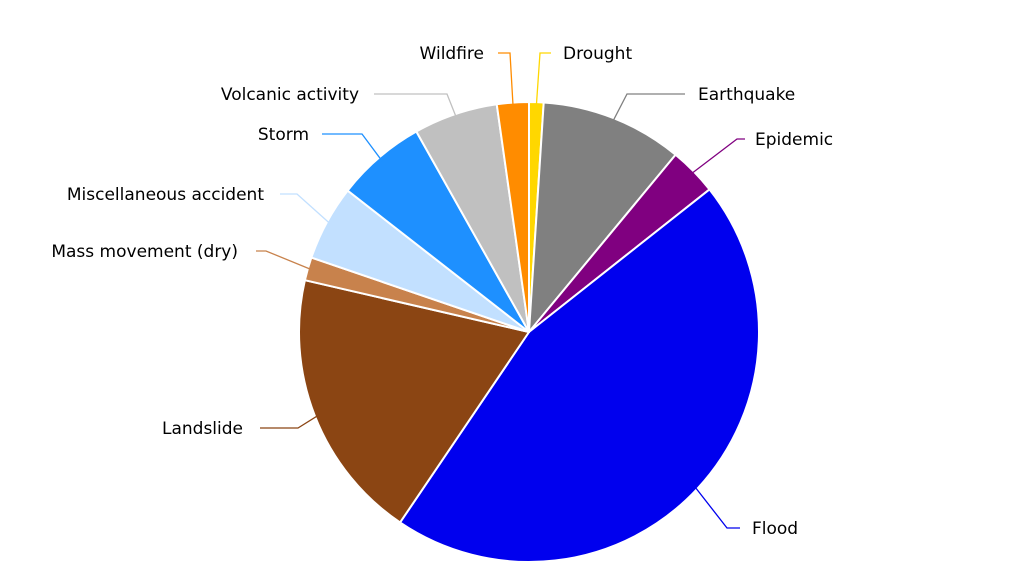 The width and height of the screenshot is (1013, 573). What do you see at coordinates (144, 252) in the screenshot?
I see `label-mass-movement-dry: Mass movement (dry)` at bounding box center [144, 252].